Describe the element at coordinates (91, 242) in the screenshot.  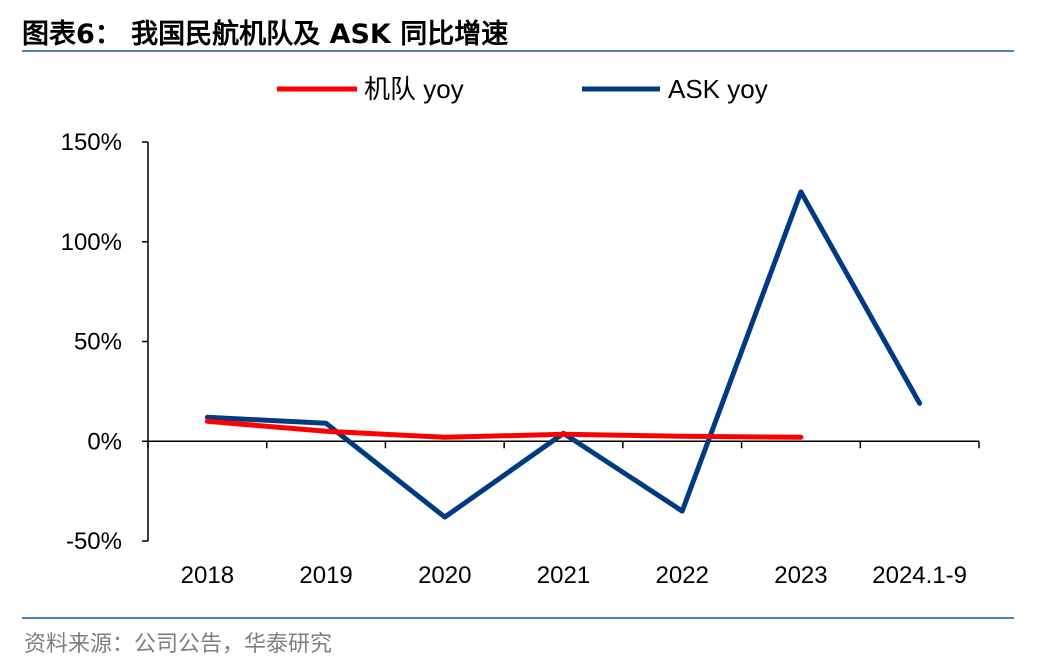
I see `y-tick-label: 100%` at that location.